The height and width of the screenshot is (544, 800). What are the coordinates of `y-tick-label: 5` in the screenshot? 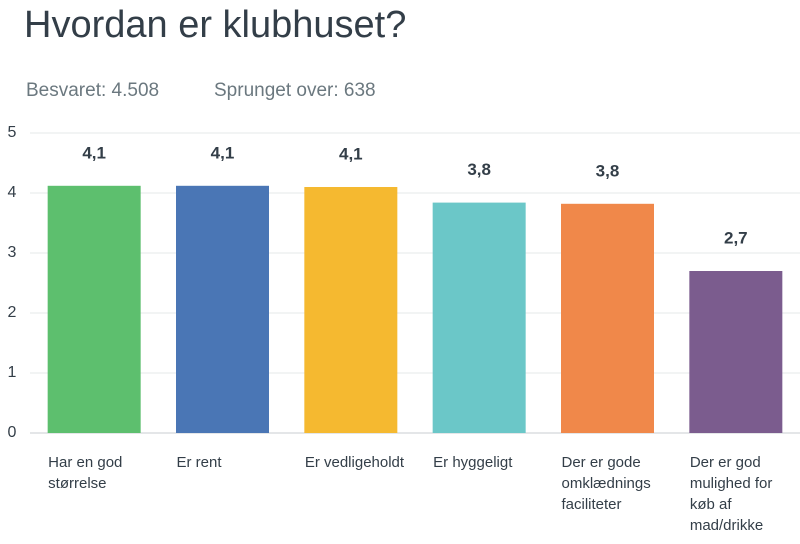 It's located at (12, 132).